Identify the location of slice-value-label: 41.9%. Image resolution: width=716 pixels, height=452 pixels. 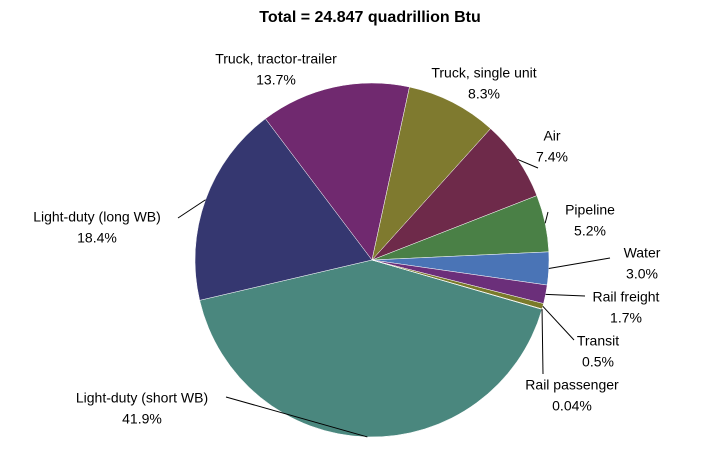
(142, 419).